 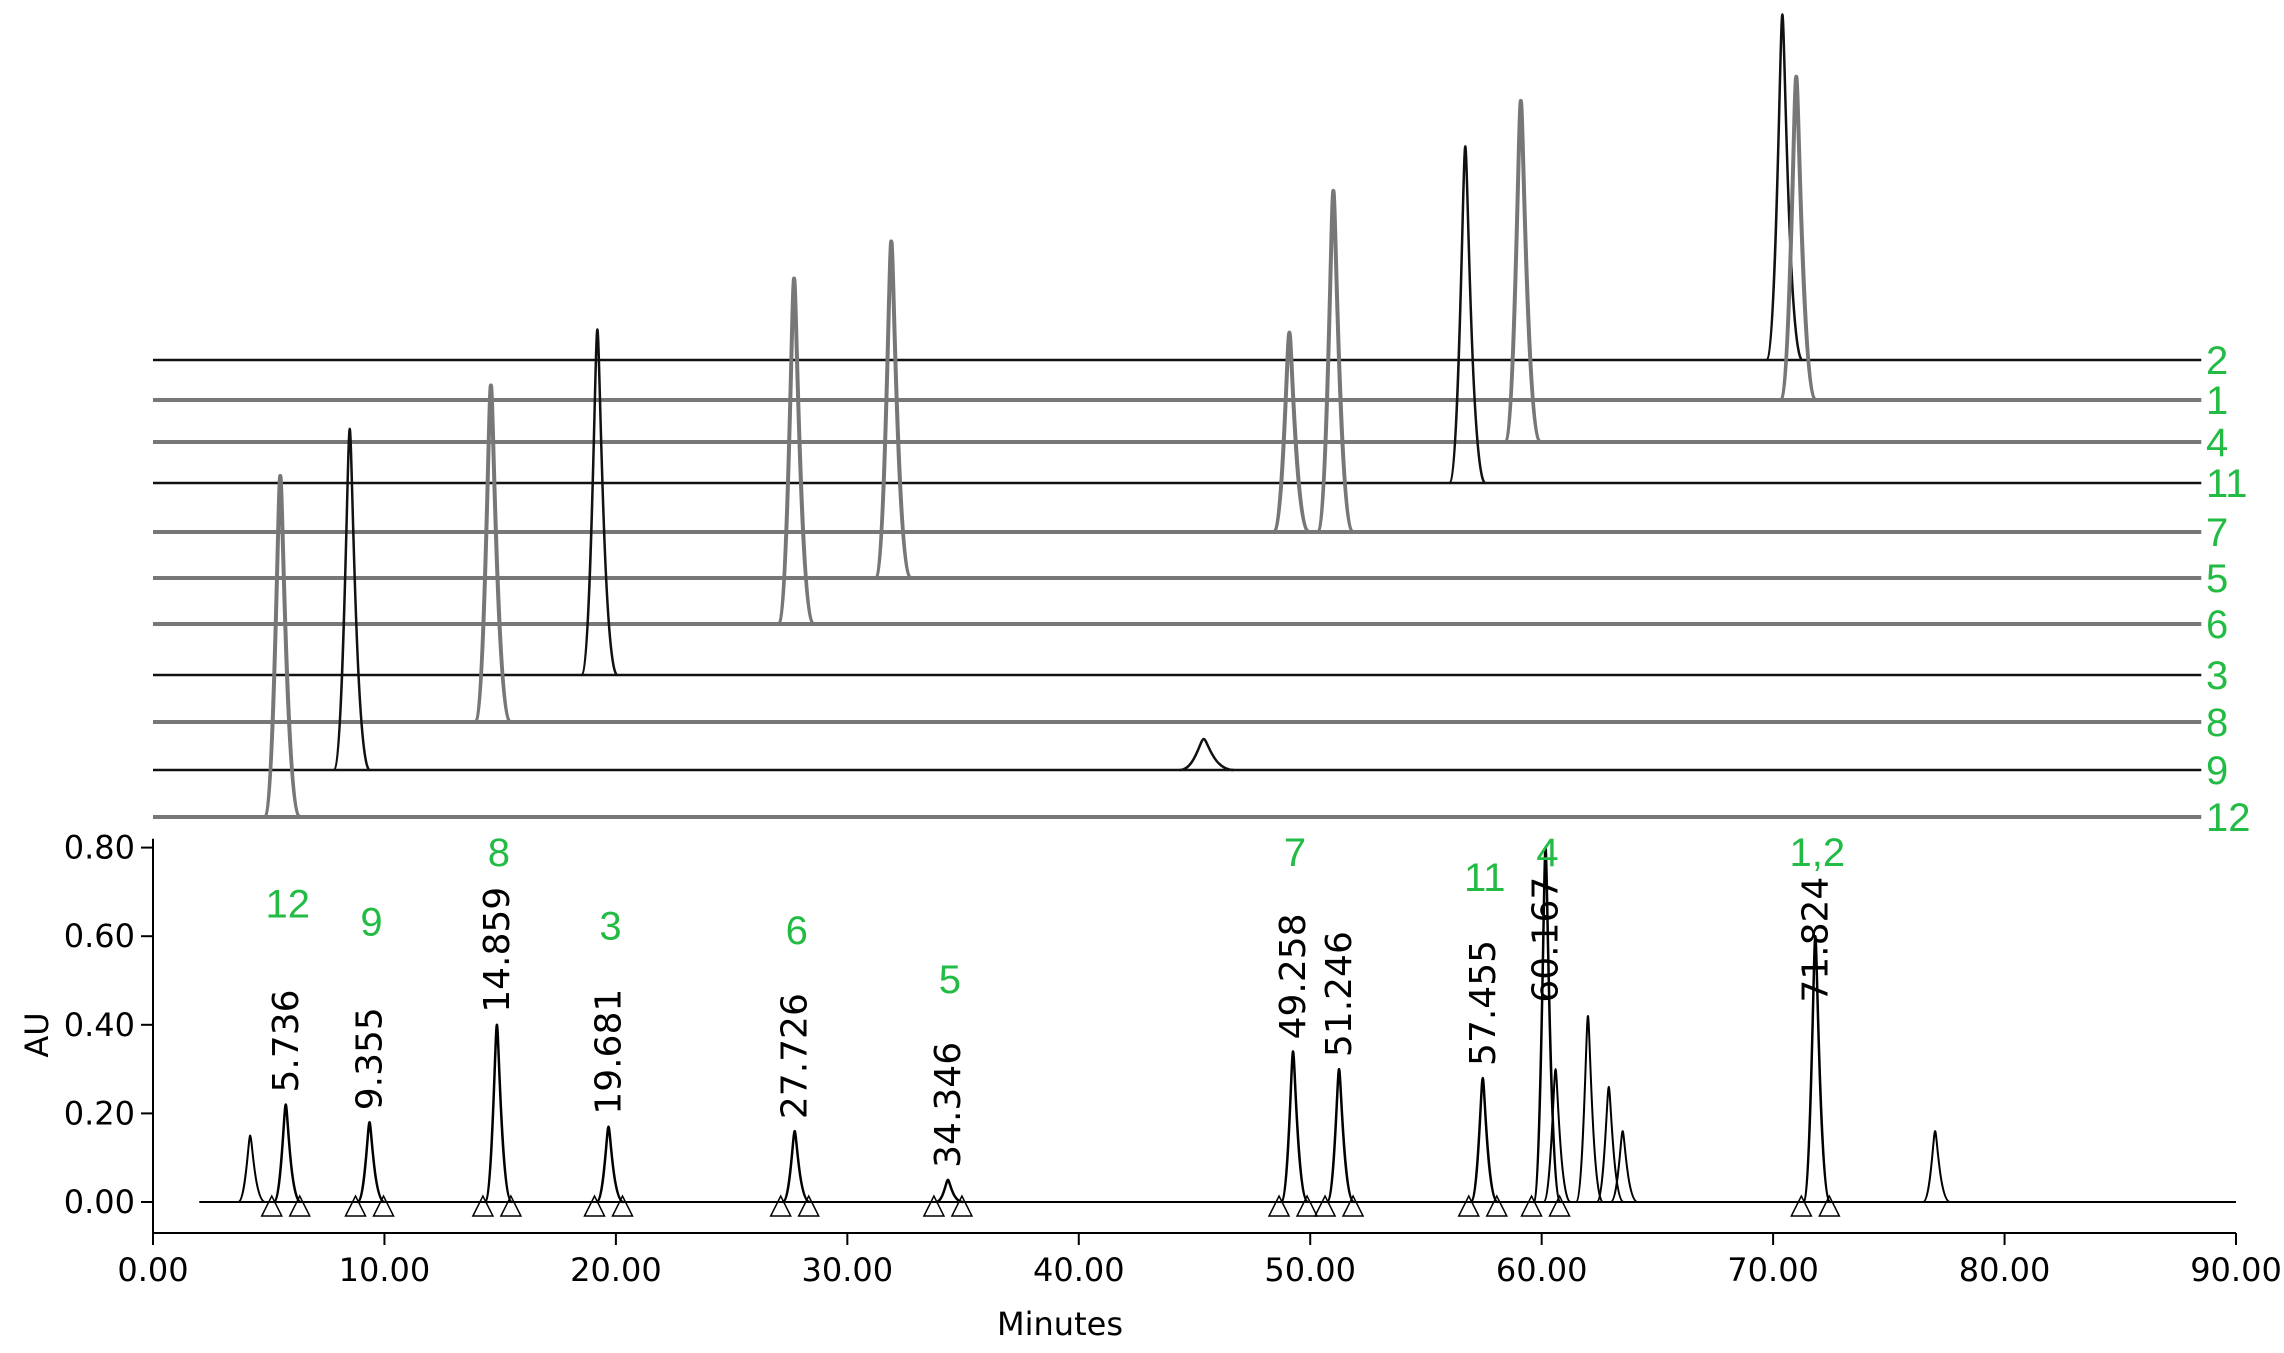 I want to click on compound-label: 6, so click(x=797, y=931).